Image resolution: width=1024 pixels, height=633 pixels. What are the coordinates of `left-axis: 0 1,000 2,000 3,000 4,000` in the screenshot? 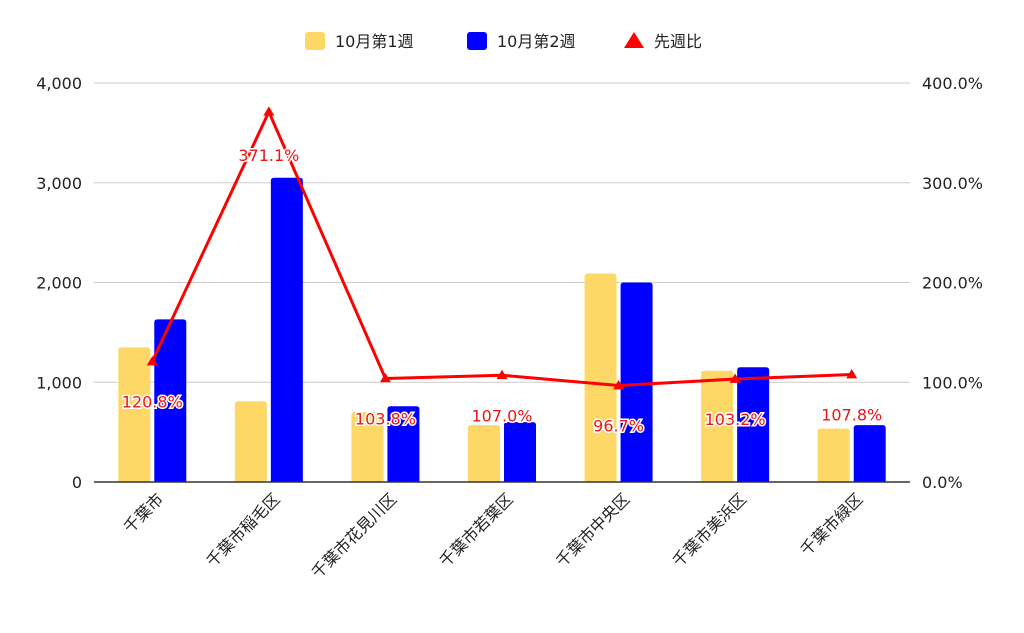 It's located at (59, 283).